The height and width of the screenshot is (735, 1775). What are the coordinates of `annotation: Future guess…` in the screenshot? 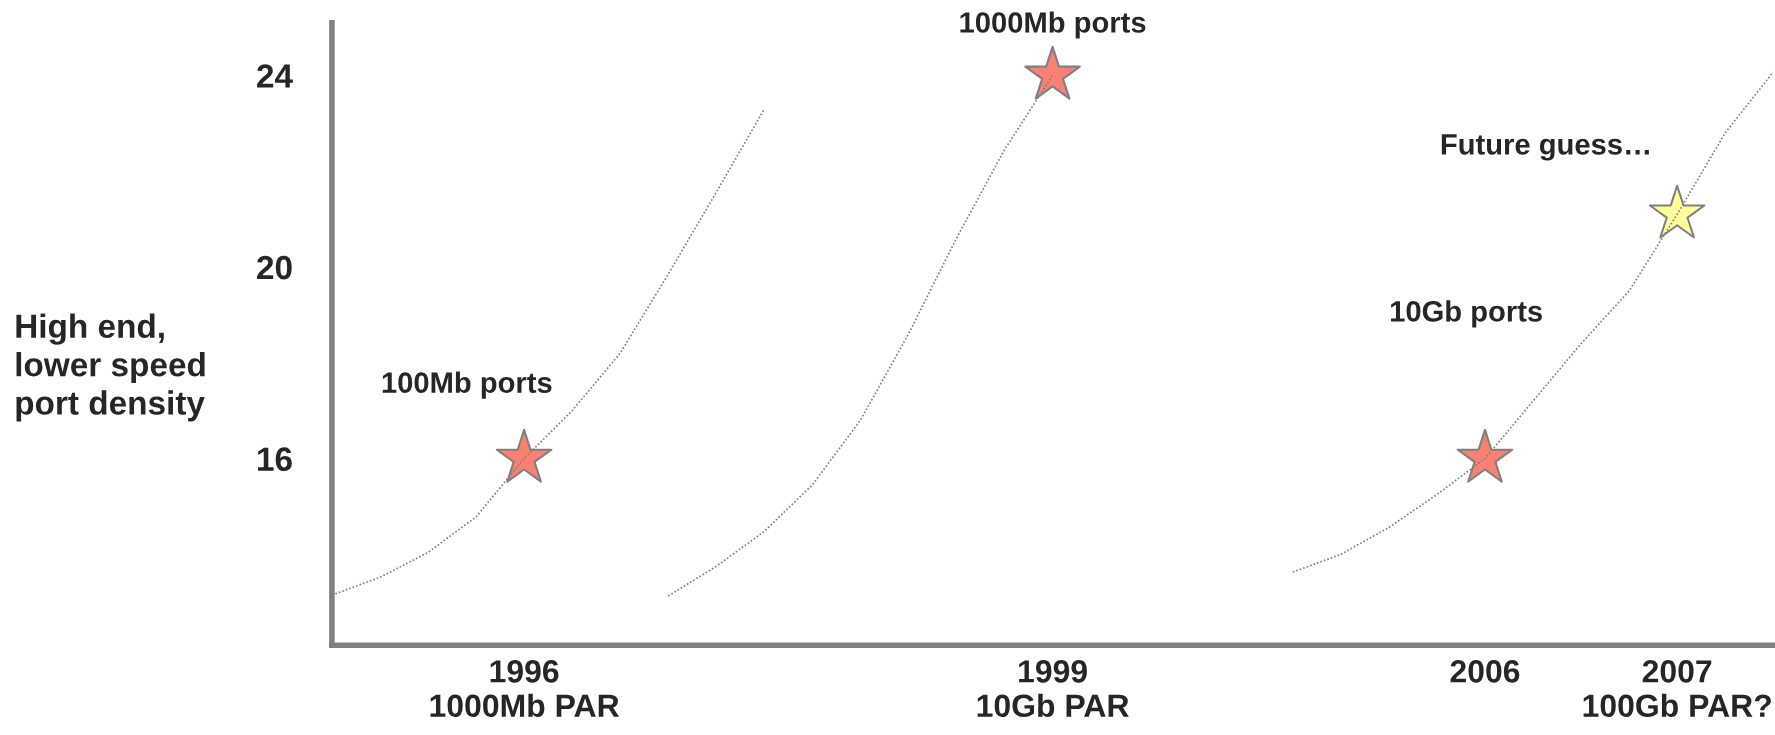 It's located at (1545, 147).